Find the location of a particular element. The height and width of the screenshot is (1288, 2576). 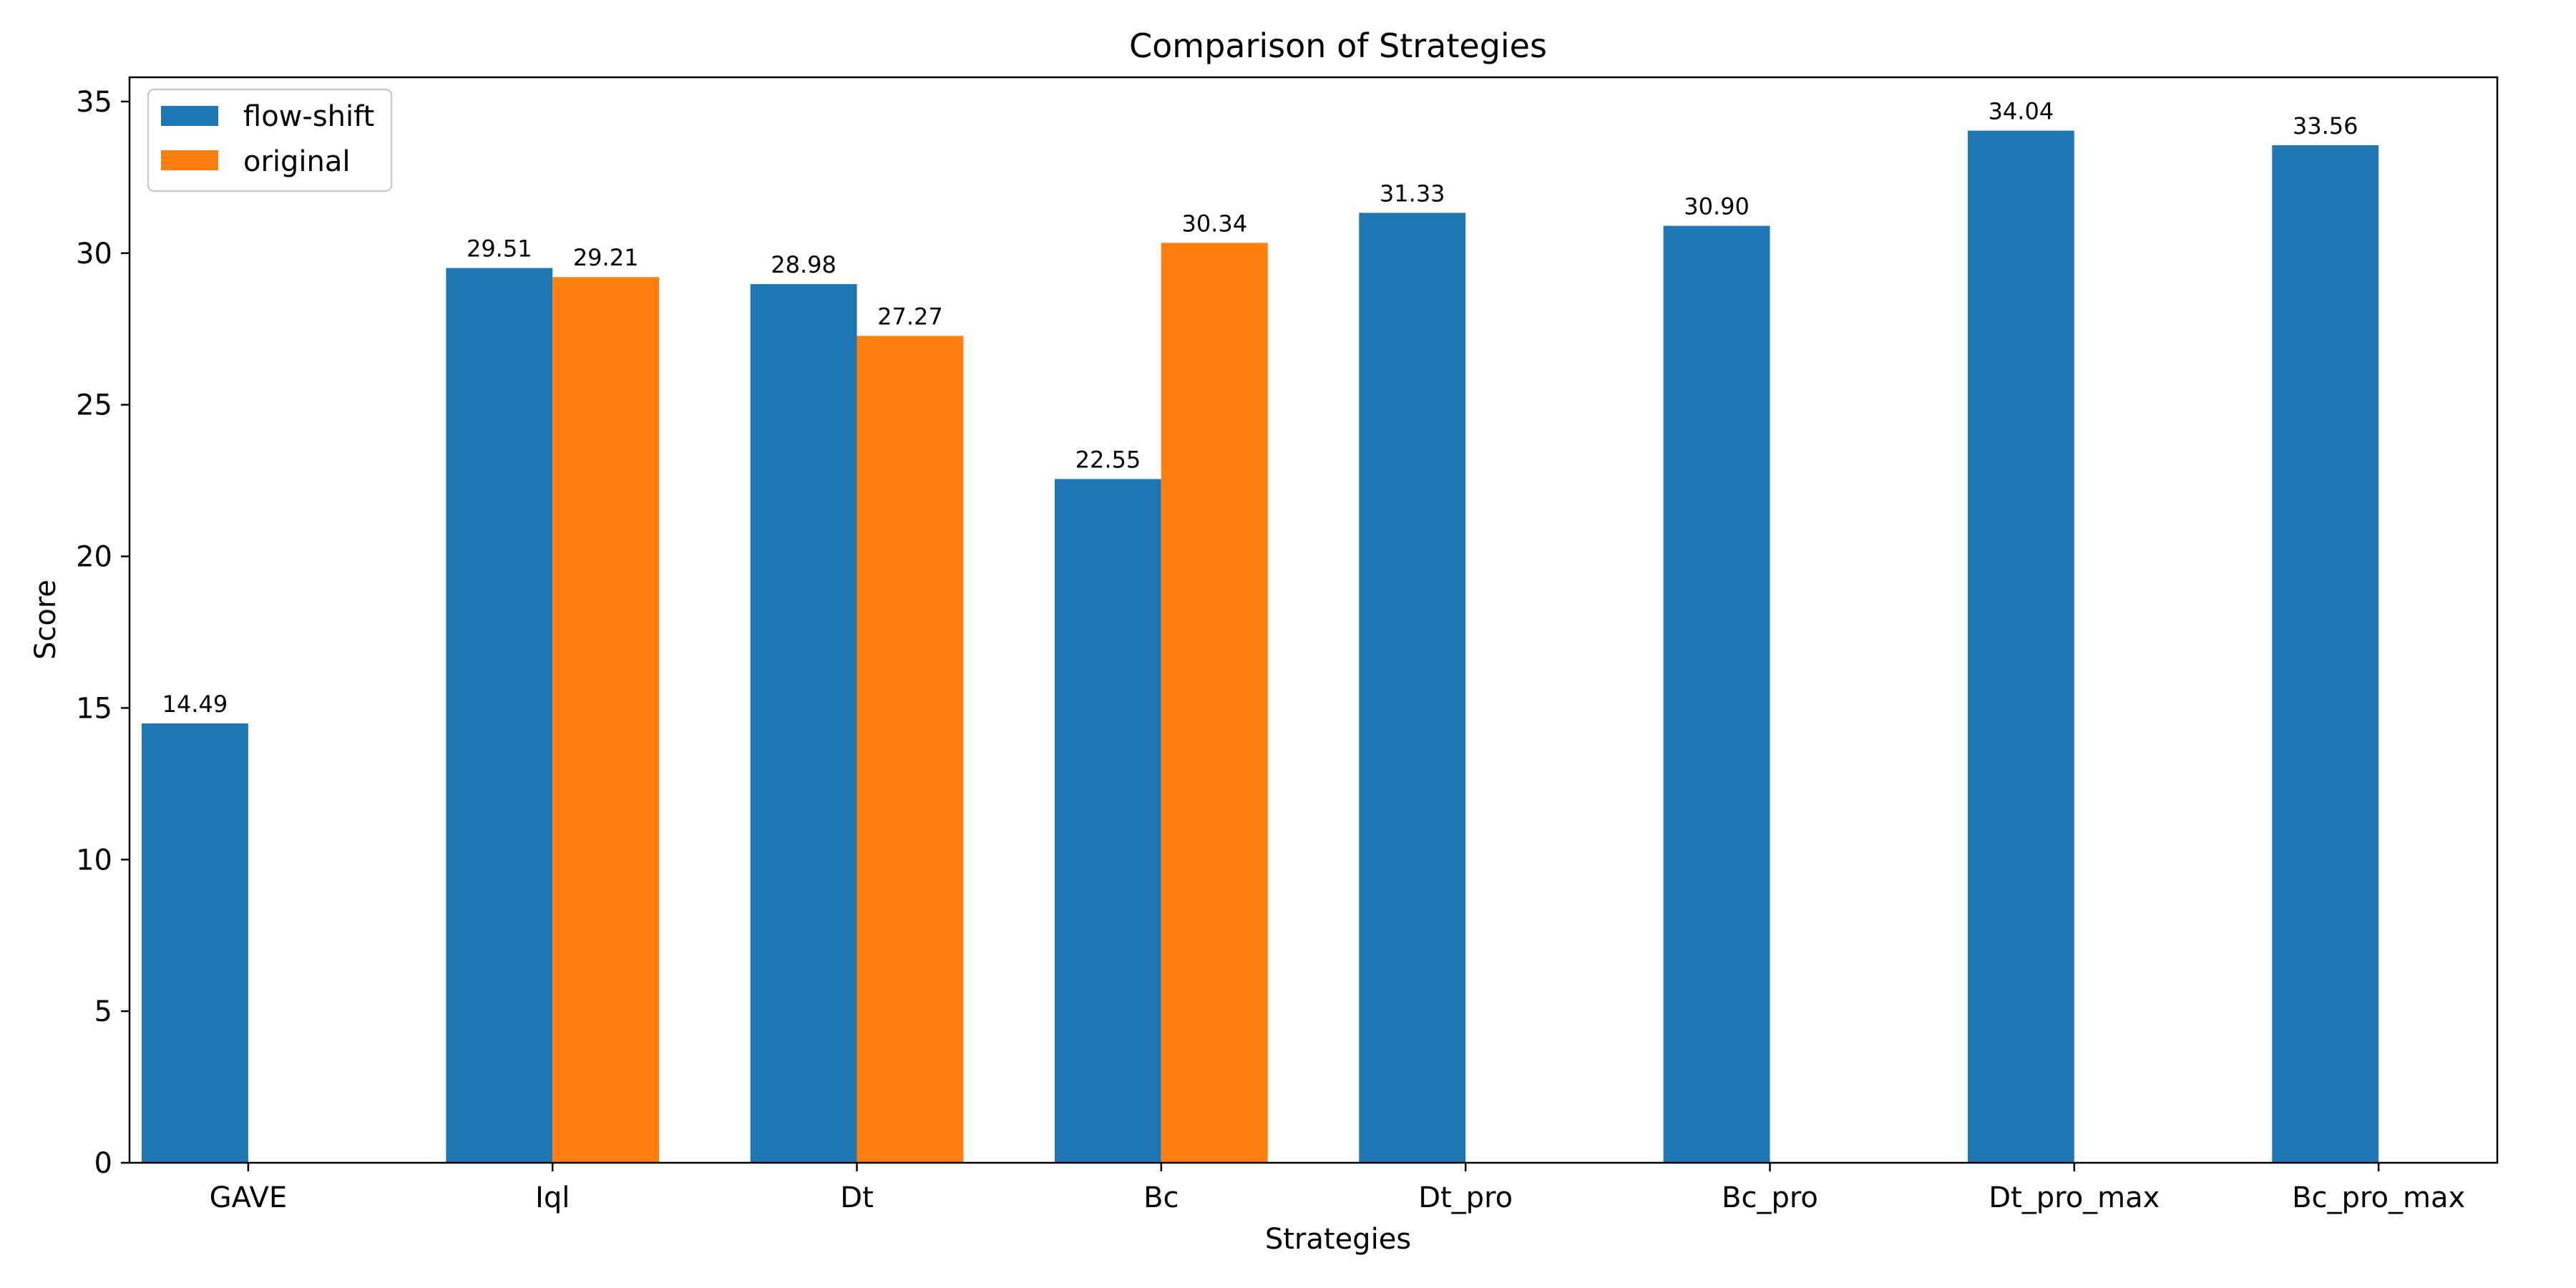

y-axis-label: Score is located at coordinates (45, 620).